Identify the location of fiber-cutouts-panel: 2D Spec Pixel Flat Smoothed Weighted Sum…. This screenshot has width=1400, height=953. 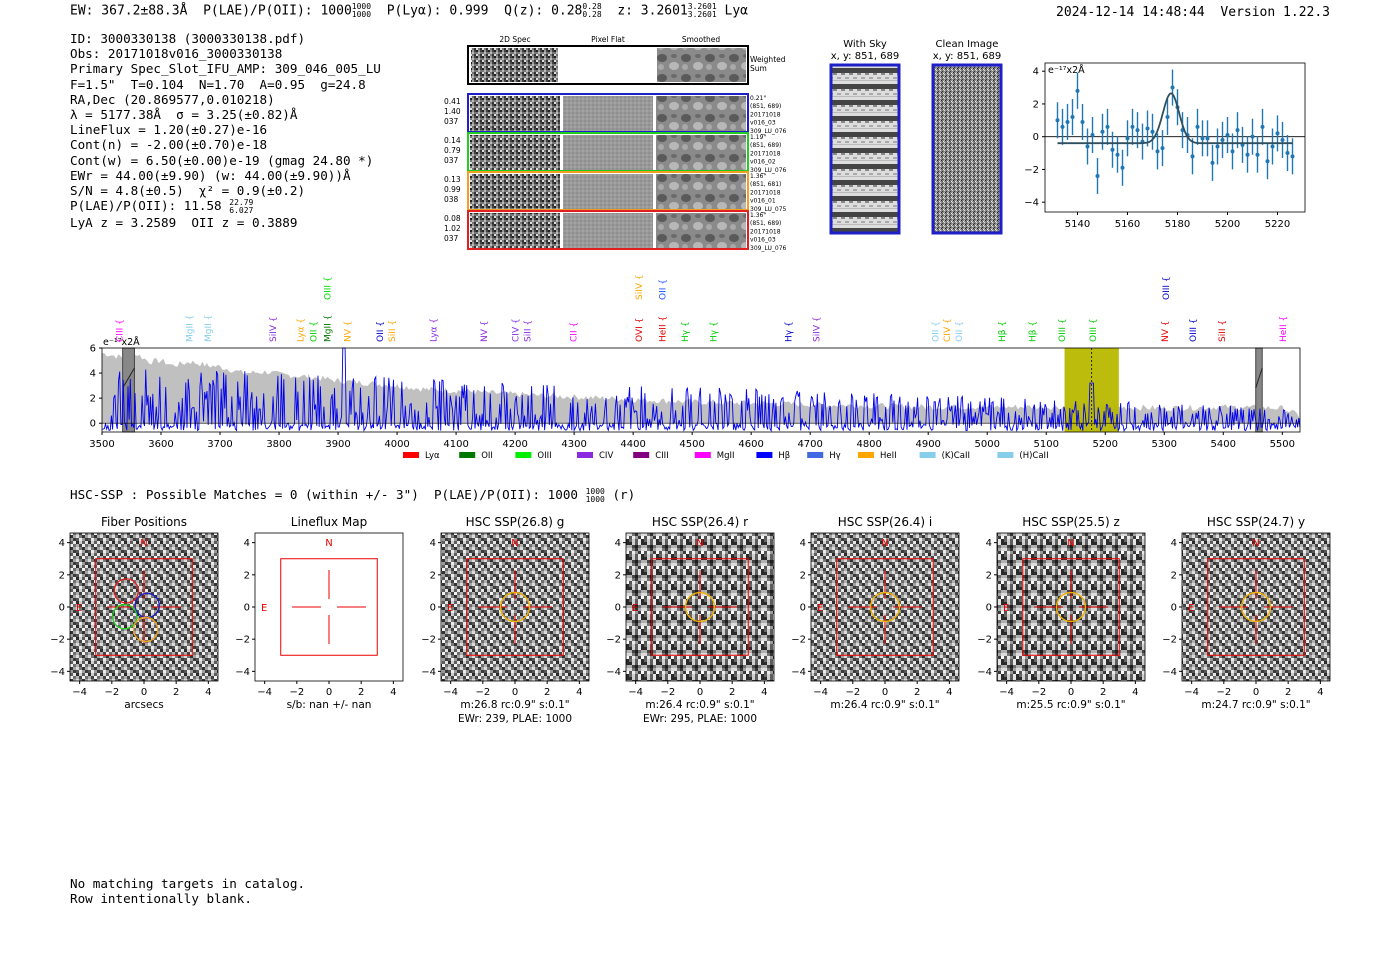
(615, 143).